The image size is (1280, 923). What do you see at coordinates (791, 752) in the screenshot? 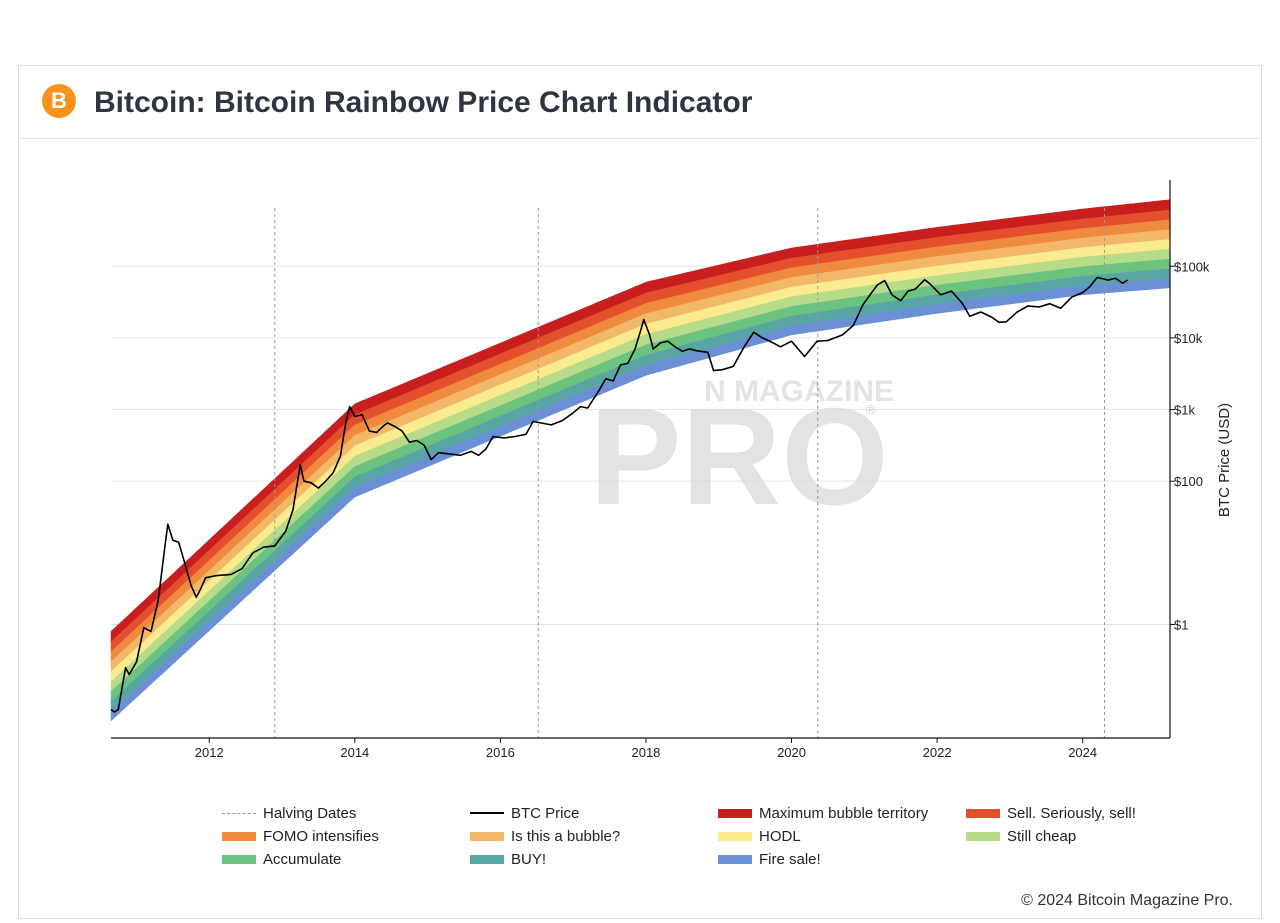
I see `x-tick-label: 2020` at bounding box center [791, 752].